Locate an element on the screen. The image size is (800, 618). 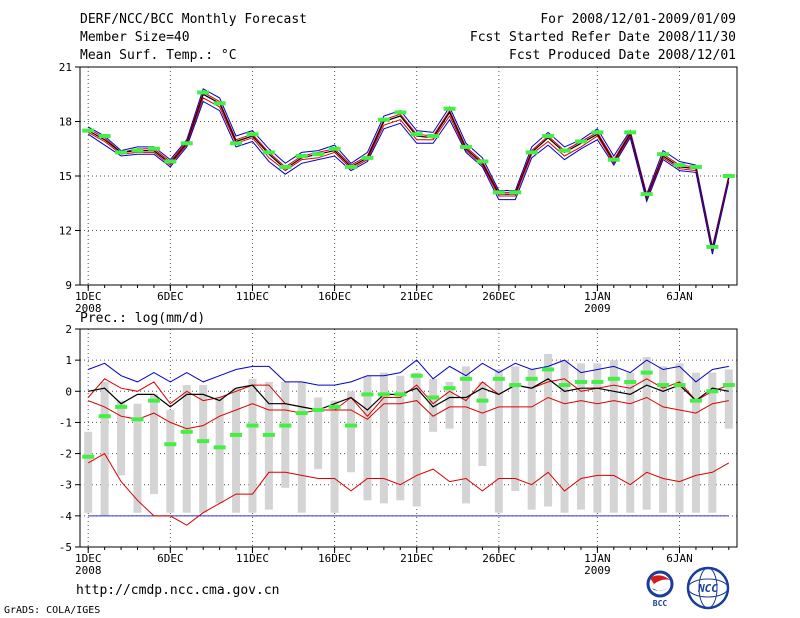
source-url: http://cmdp.ncc.cma.gov.cn is located at coordinates (178, 590).